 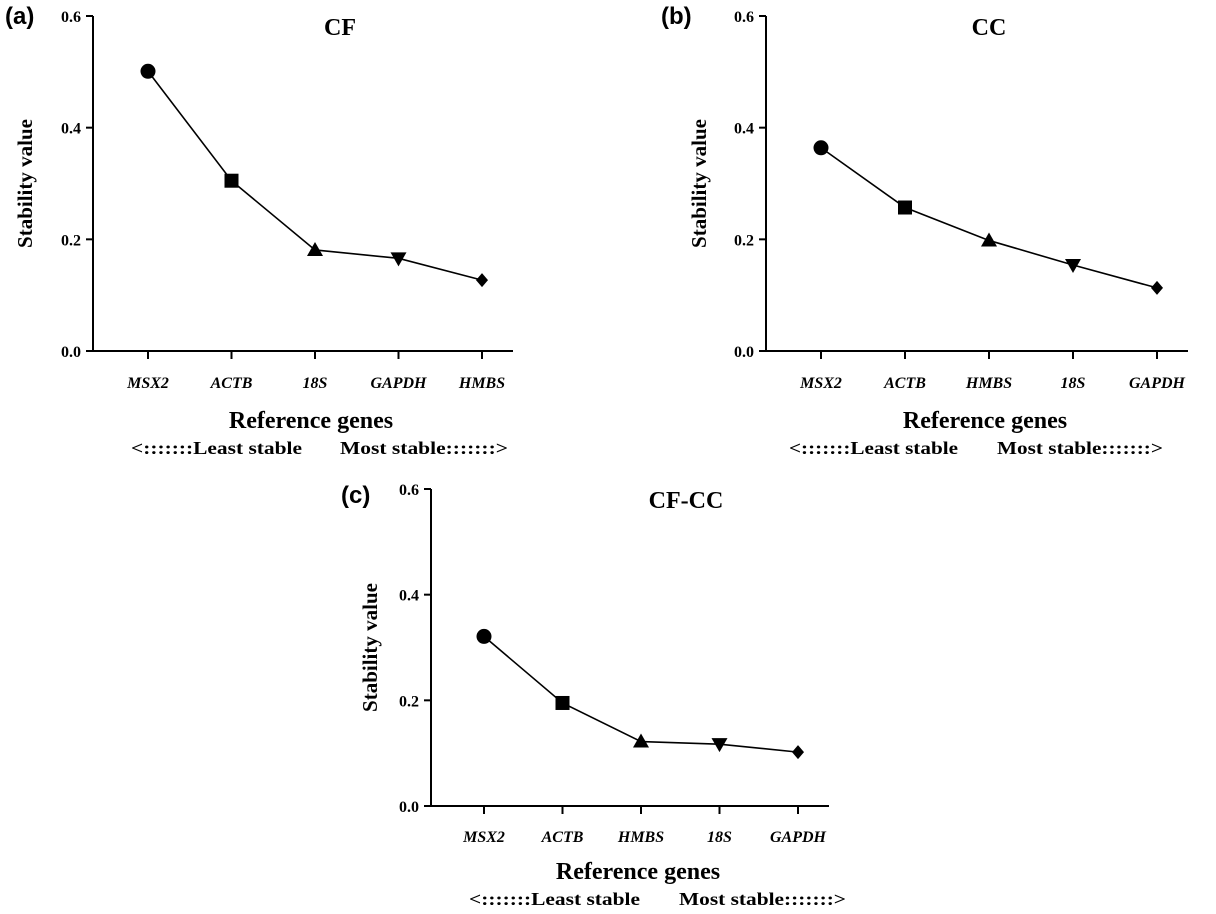 I want to click on panel-label: (c), so click(x=355, y=495).